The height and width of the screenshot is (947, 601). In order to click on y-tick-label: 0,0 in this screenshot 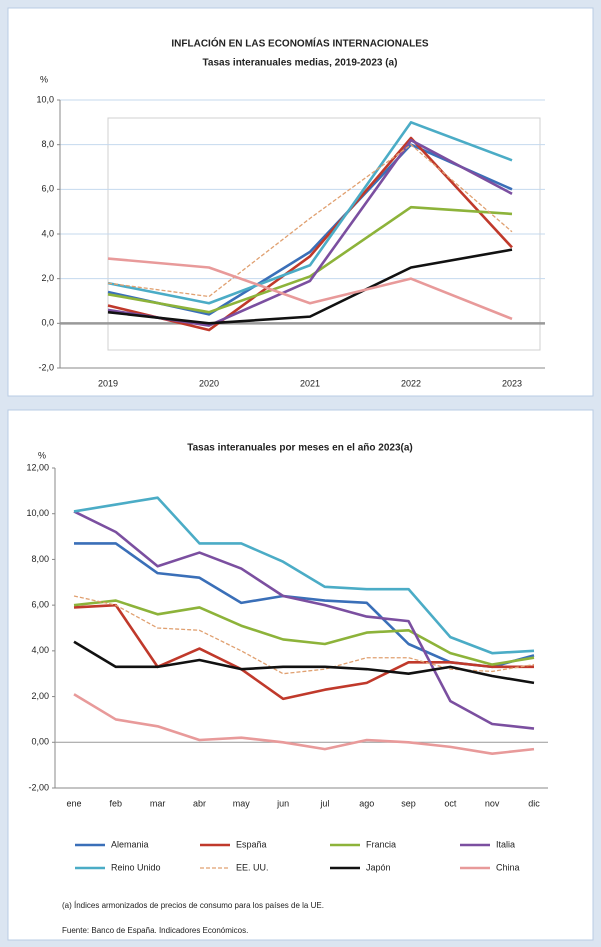, I will do `click(47, 323)`.